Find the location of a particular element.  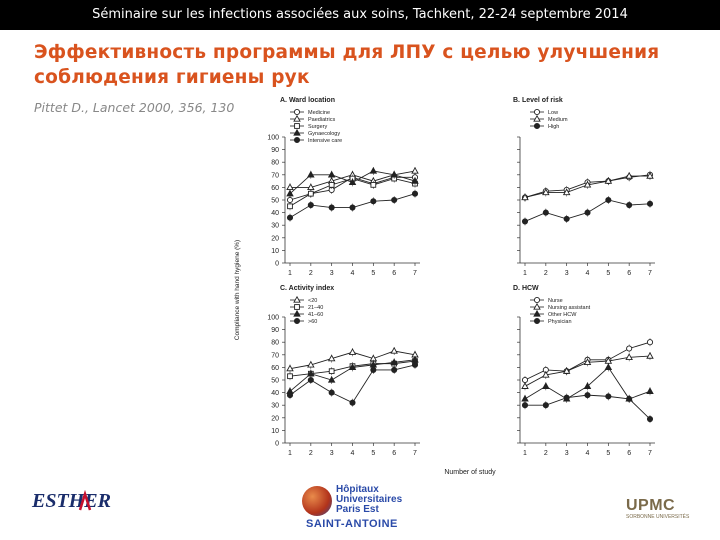

legend-label: Other HCW is located at coordinates (562, 315).